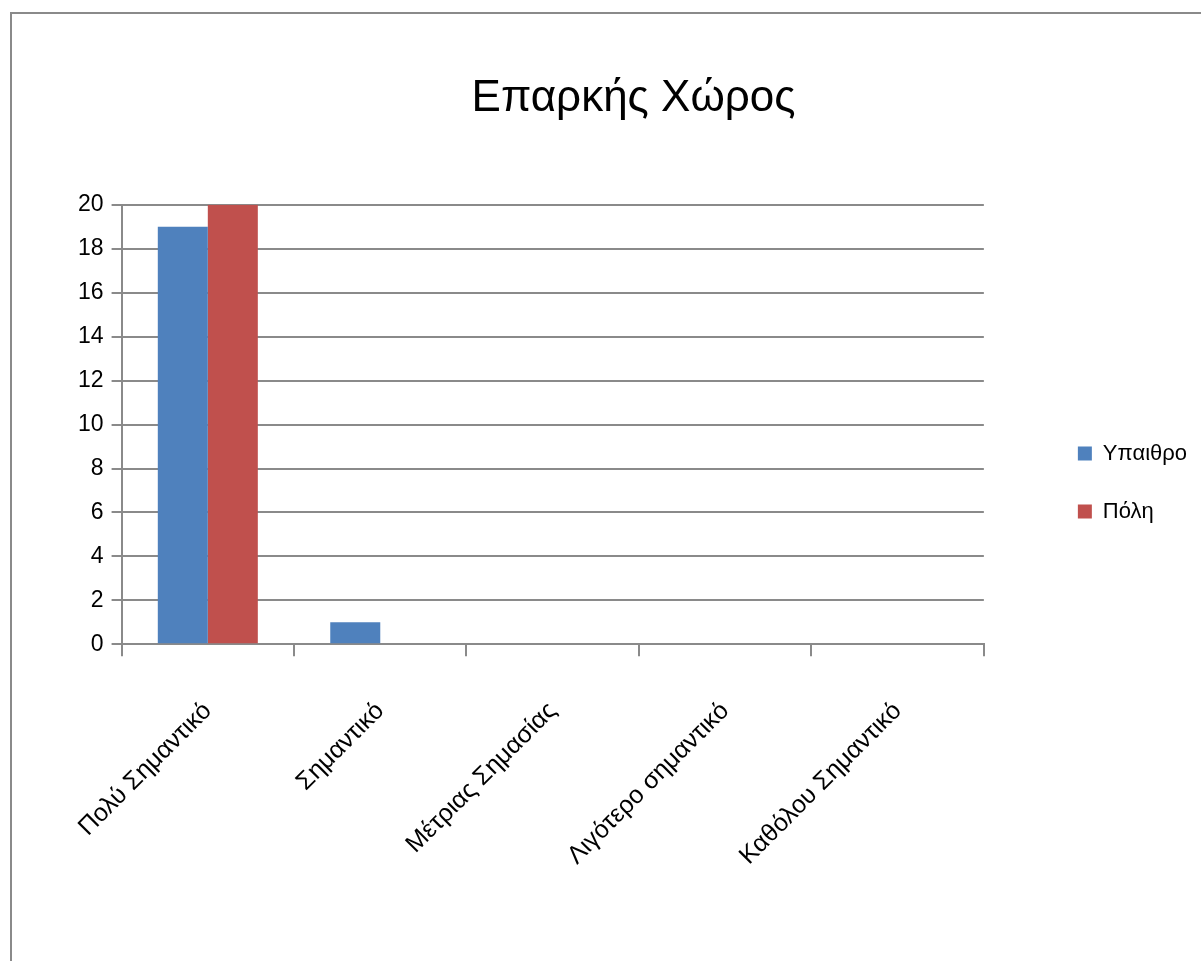 The width and height of the screenshot is (1203, 963). What do you see at coordinates (97, 510) in the screenshot?
I see `y-tick-label: 6` at bounding box center [97, 510].